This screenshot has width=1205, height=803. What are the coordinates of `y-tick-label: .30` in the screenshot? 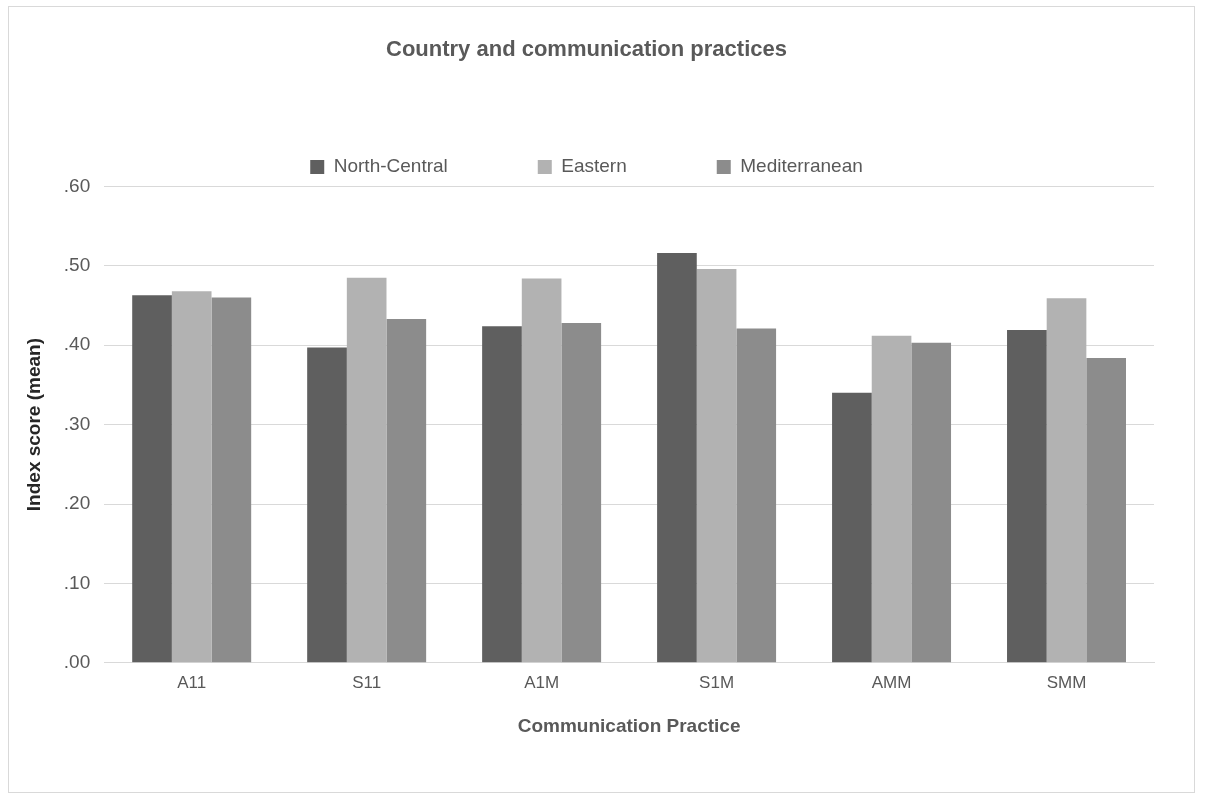 It's located at (77, 423).